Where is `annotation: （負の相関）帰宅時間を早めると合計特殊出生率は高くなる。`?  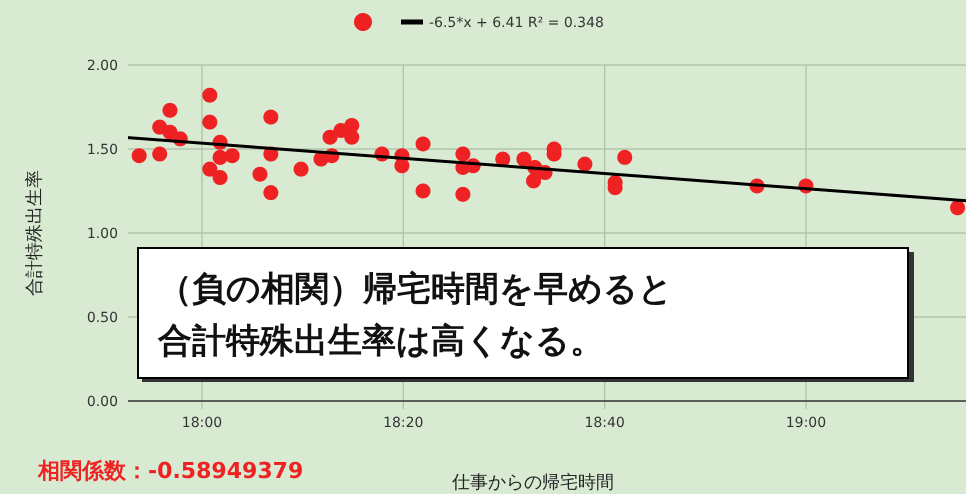
annotation: （負の相関）帰宅時間を早めると合計特殊出生率は高くなる。 is located at coordinates (415, 315).